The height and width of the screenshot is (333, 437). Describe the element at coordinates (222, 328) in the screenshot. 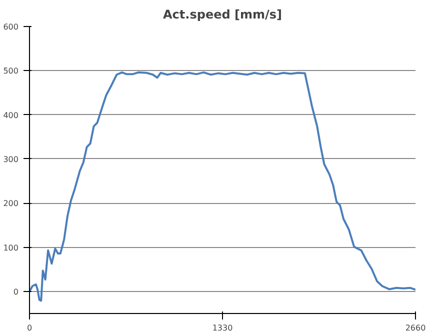

I see `x-tick-label: 1330` at that location.